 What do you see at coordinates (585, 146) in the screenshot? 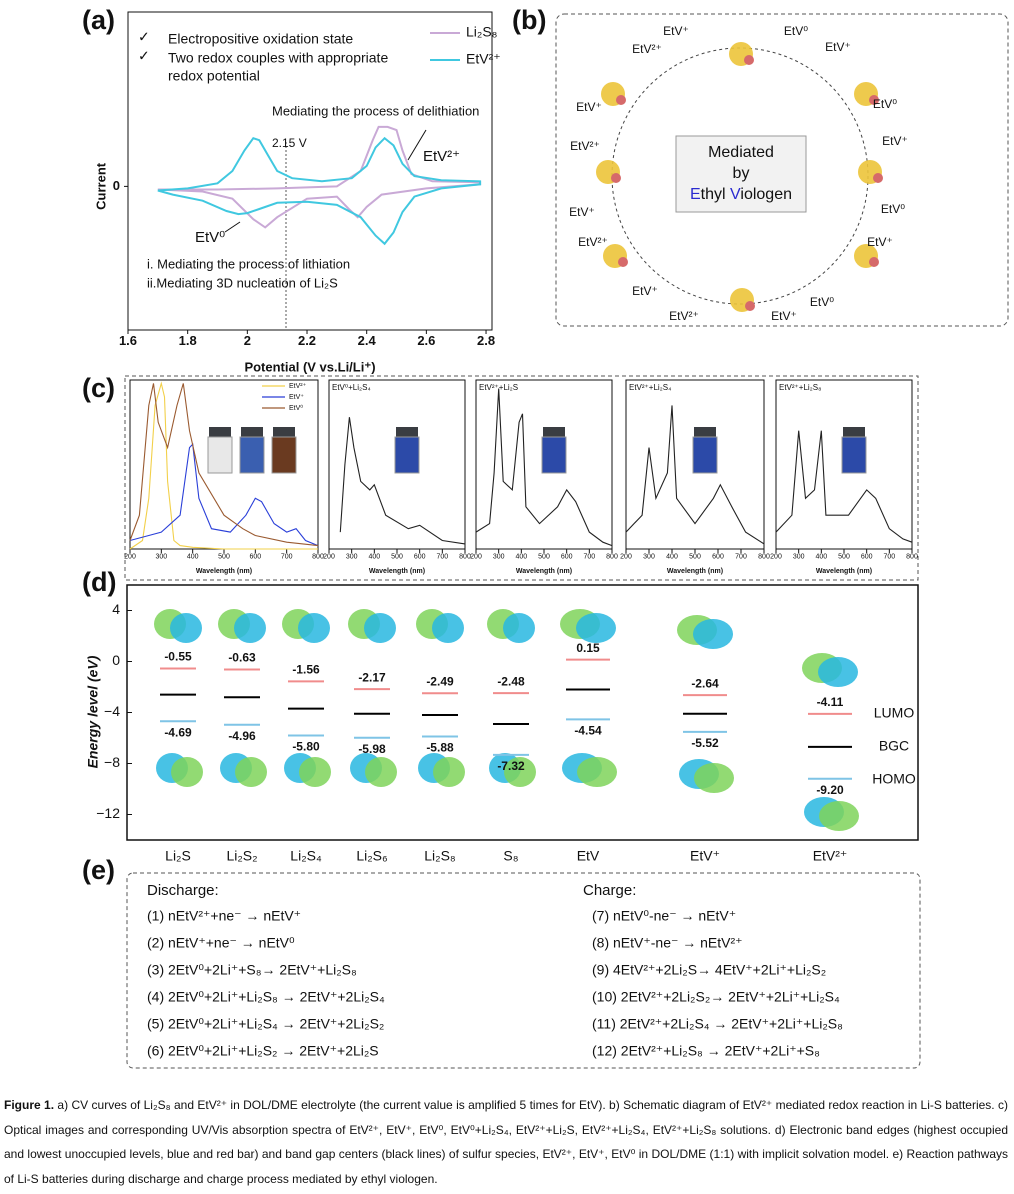
I see `cycle-label: EtV²⁺` at bounding box center [585, 146].